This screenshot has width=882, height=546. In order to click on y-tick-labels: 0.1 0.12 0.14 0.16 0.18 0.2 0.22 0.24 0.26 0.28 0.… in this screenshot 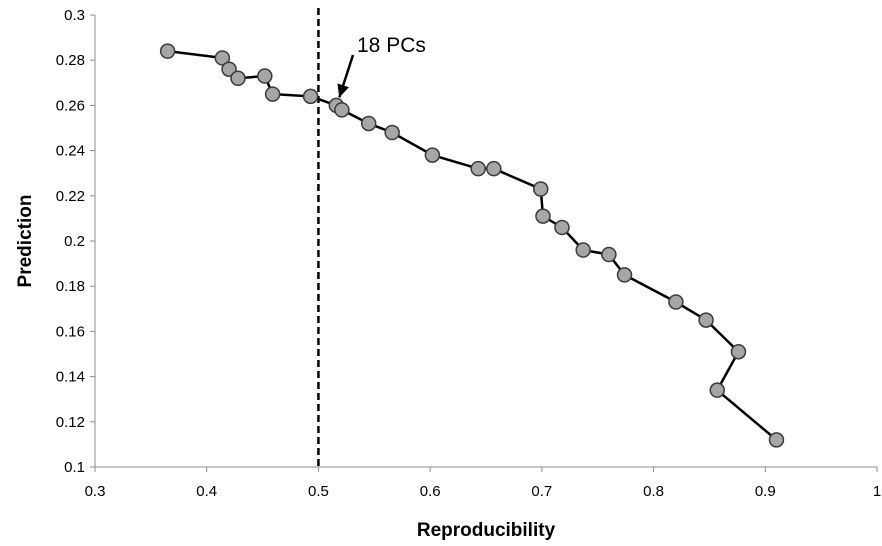, I will do `click(70, 241)`.